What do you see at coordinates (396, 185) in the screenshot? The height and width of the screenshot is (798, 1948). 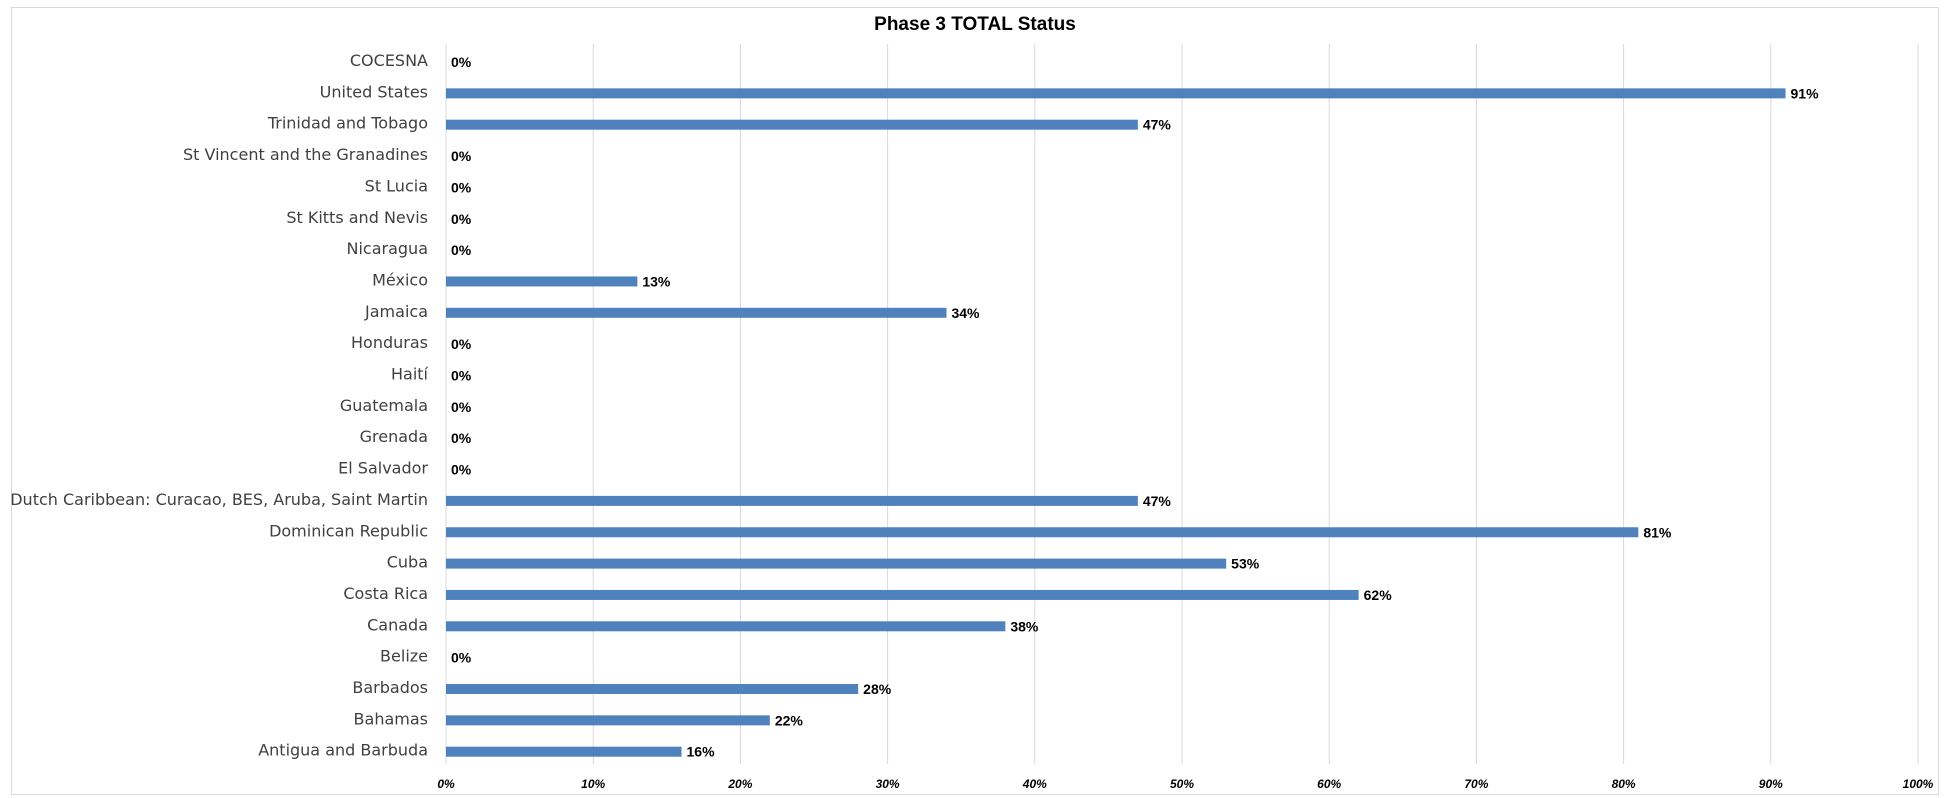 I see `category-label: St Lucia` at bounding box center [396, 185].